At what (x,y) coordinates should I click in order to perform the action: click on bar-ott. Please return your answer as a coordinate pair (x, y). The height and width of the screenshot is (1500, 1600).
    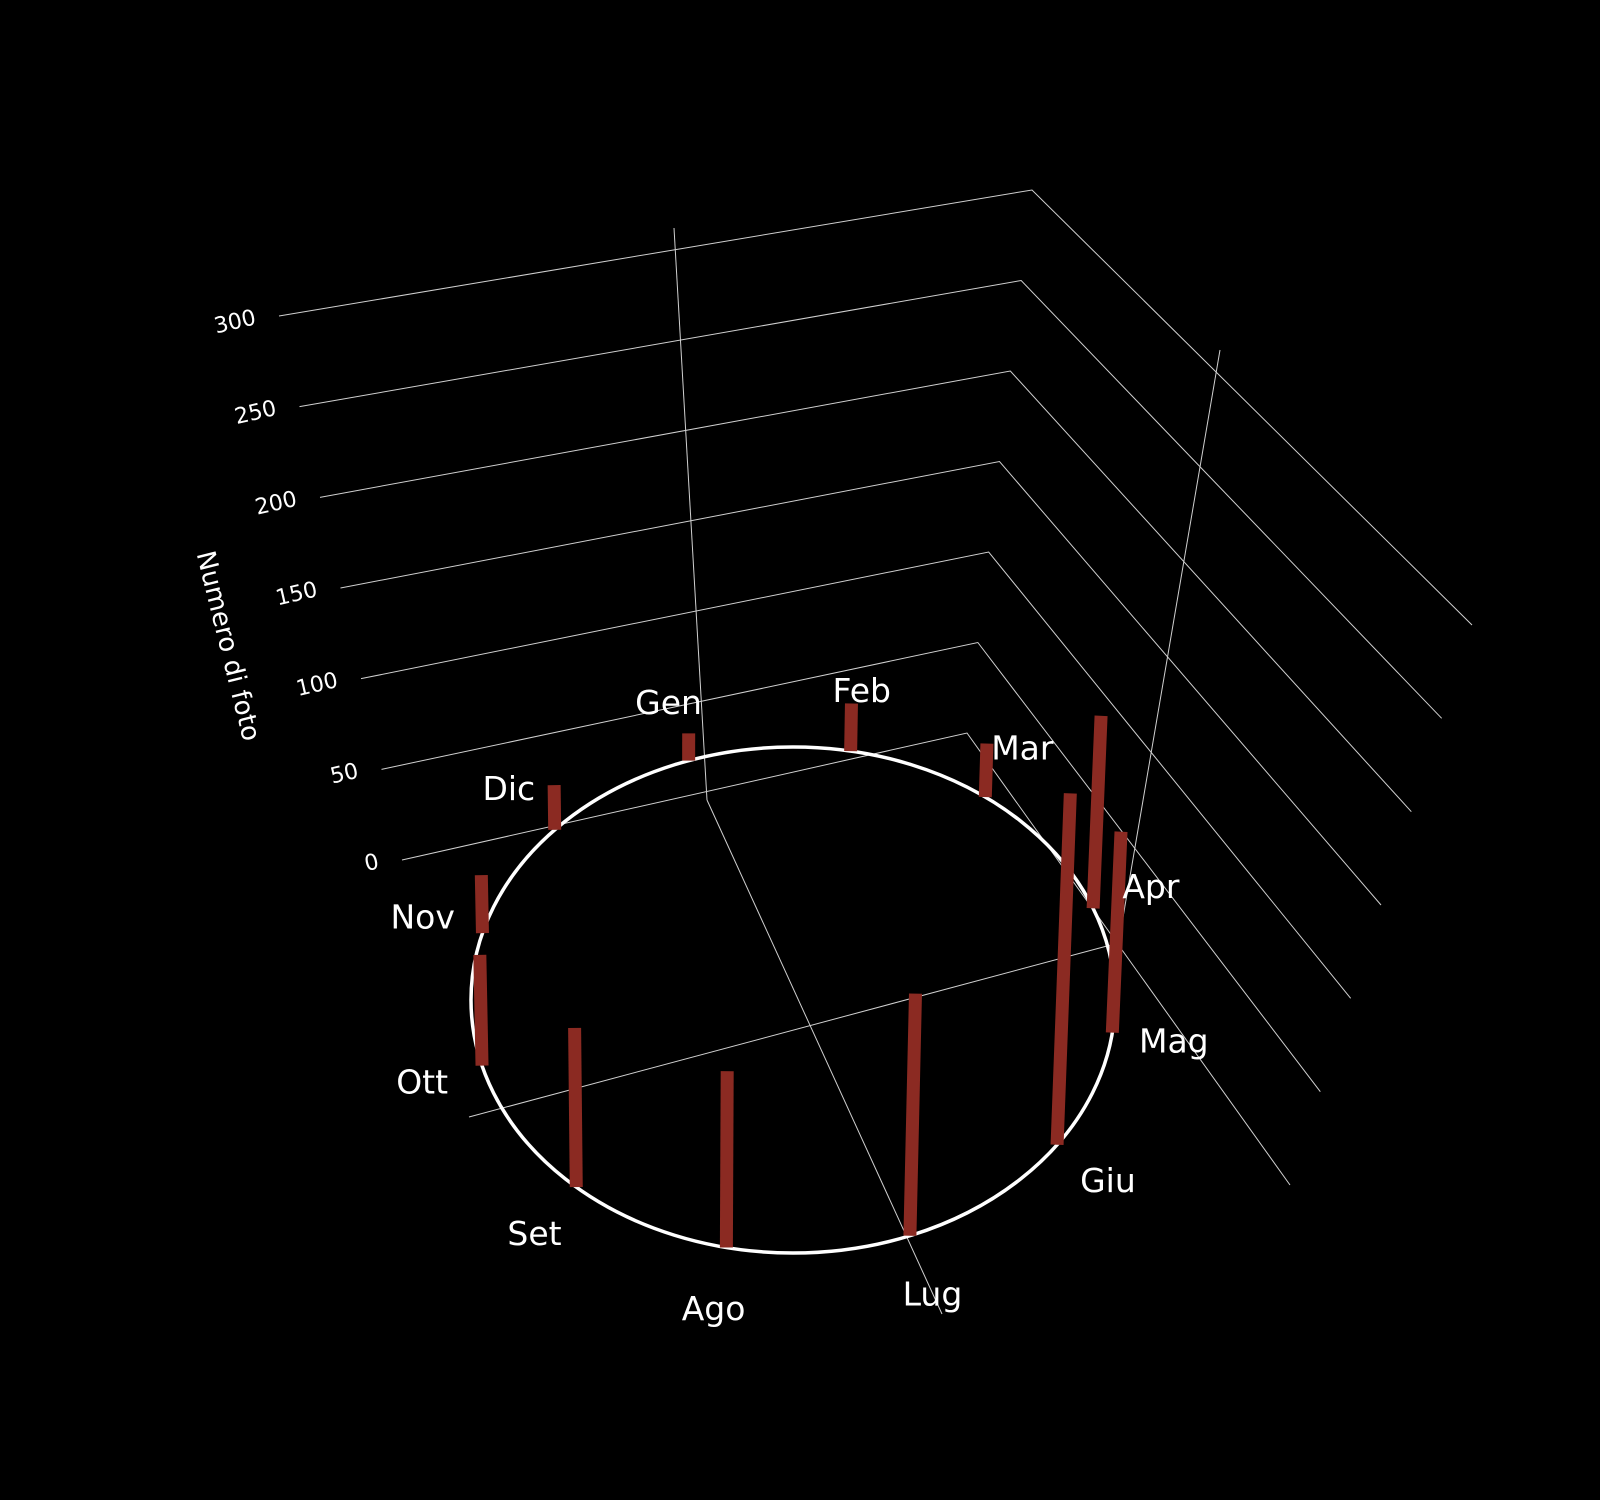
    Looking at the image, I should click on (481, 1010).